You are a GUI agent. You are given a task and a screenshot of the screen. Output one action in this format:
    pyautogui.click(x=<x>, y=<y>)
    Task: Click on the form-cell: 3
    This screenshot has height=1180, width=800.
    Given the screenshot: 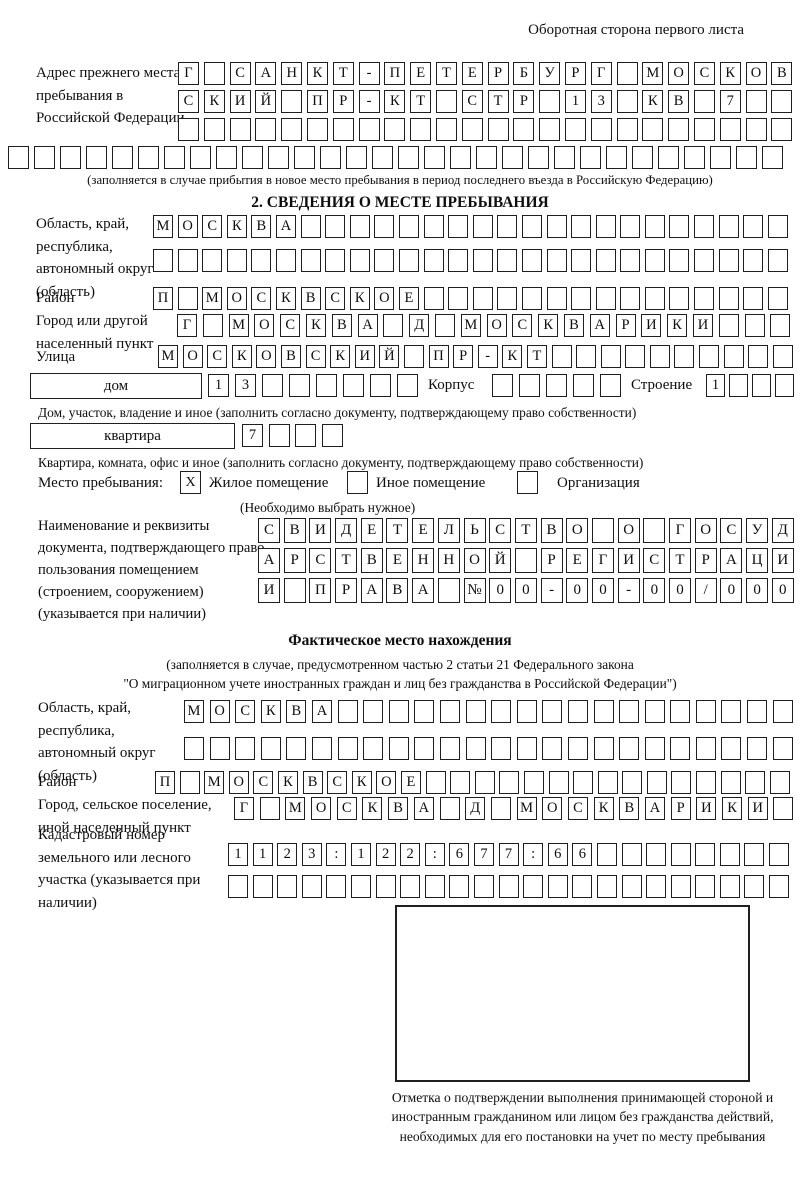 What is the action you would take?
    pyautogui.click(x=245, y=385)
    